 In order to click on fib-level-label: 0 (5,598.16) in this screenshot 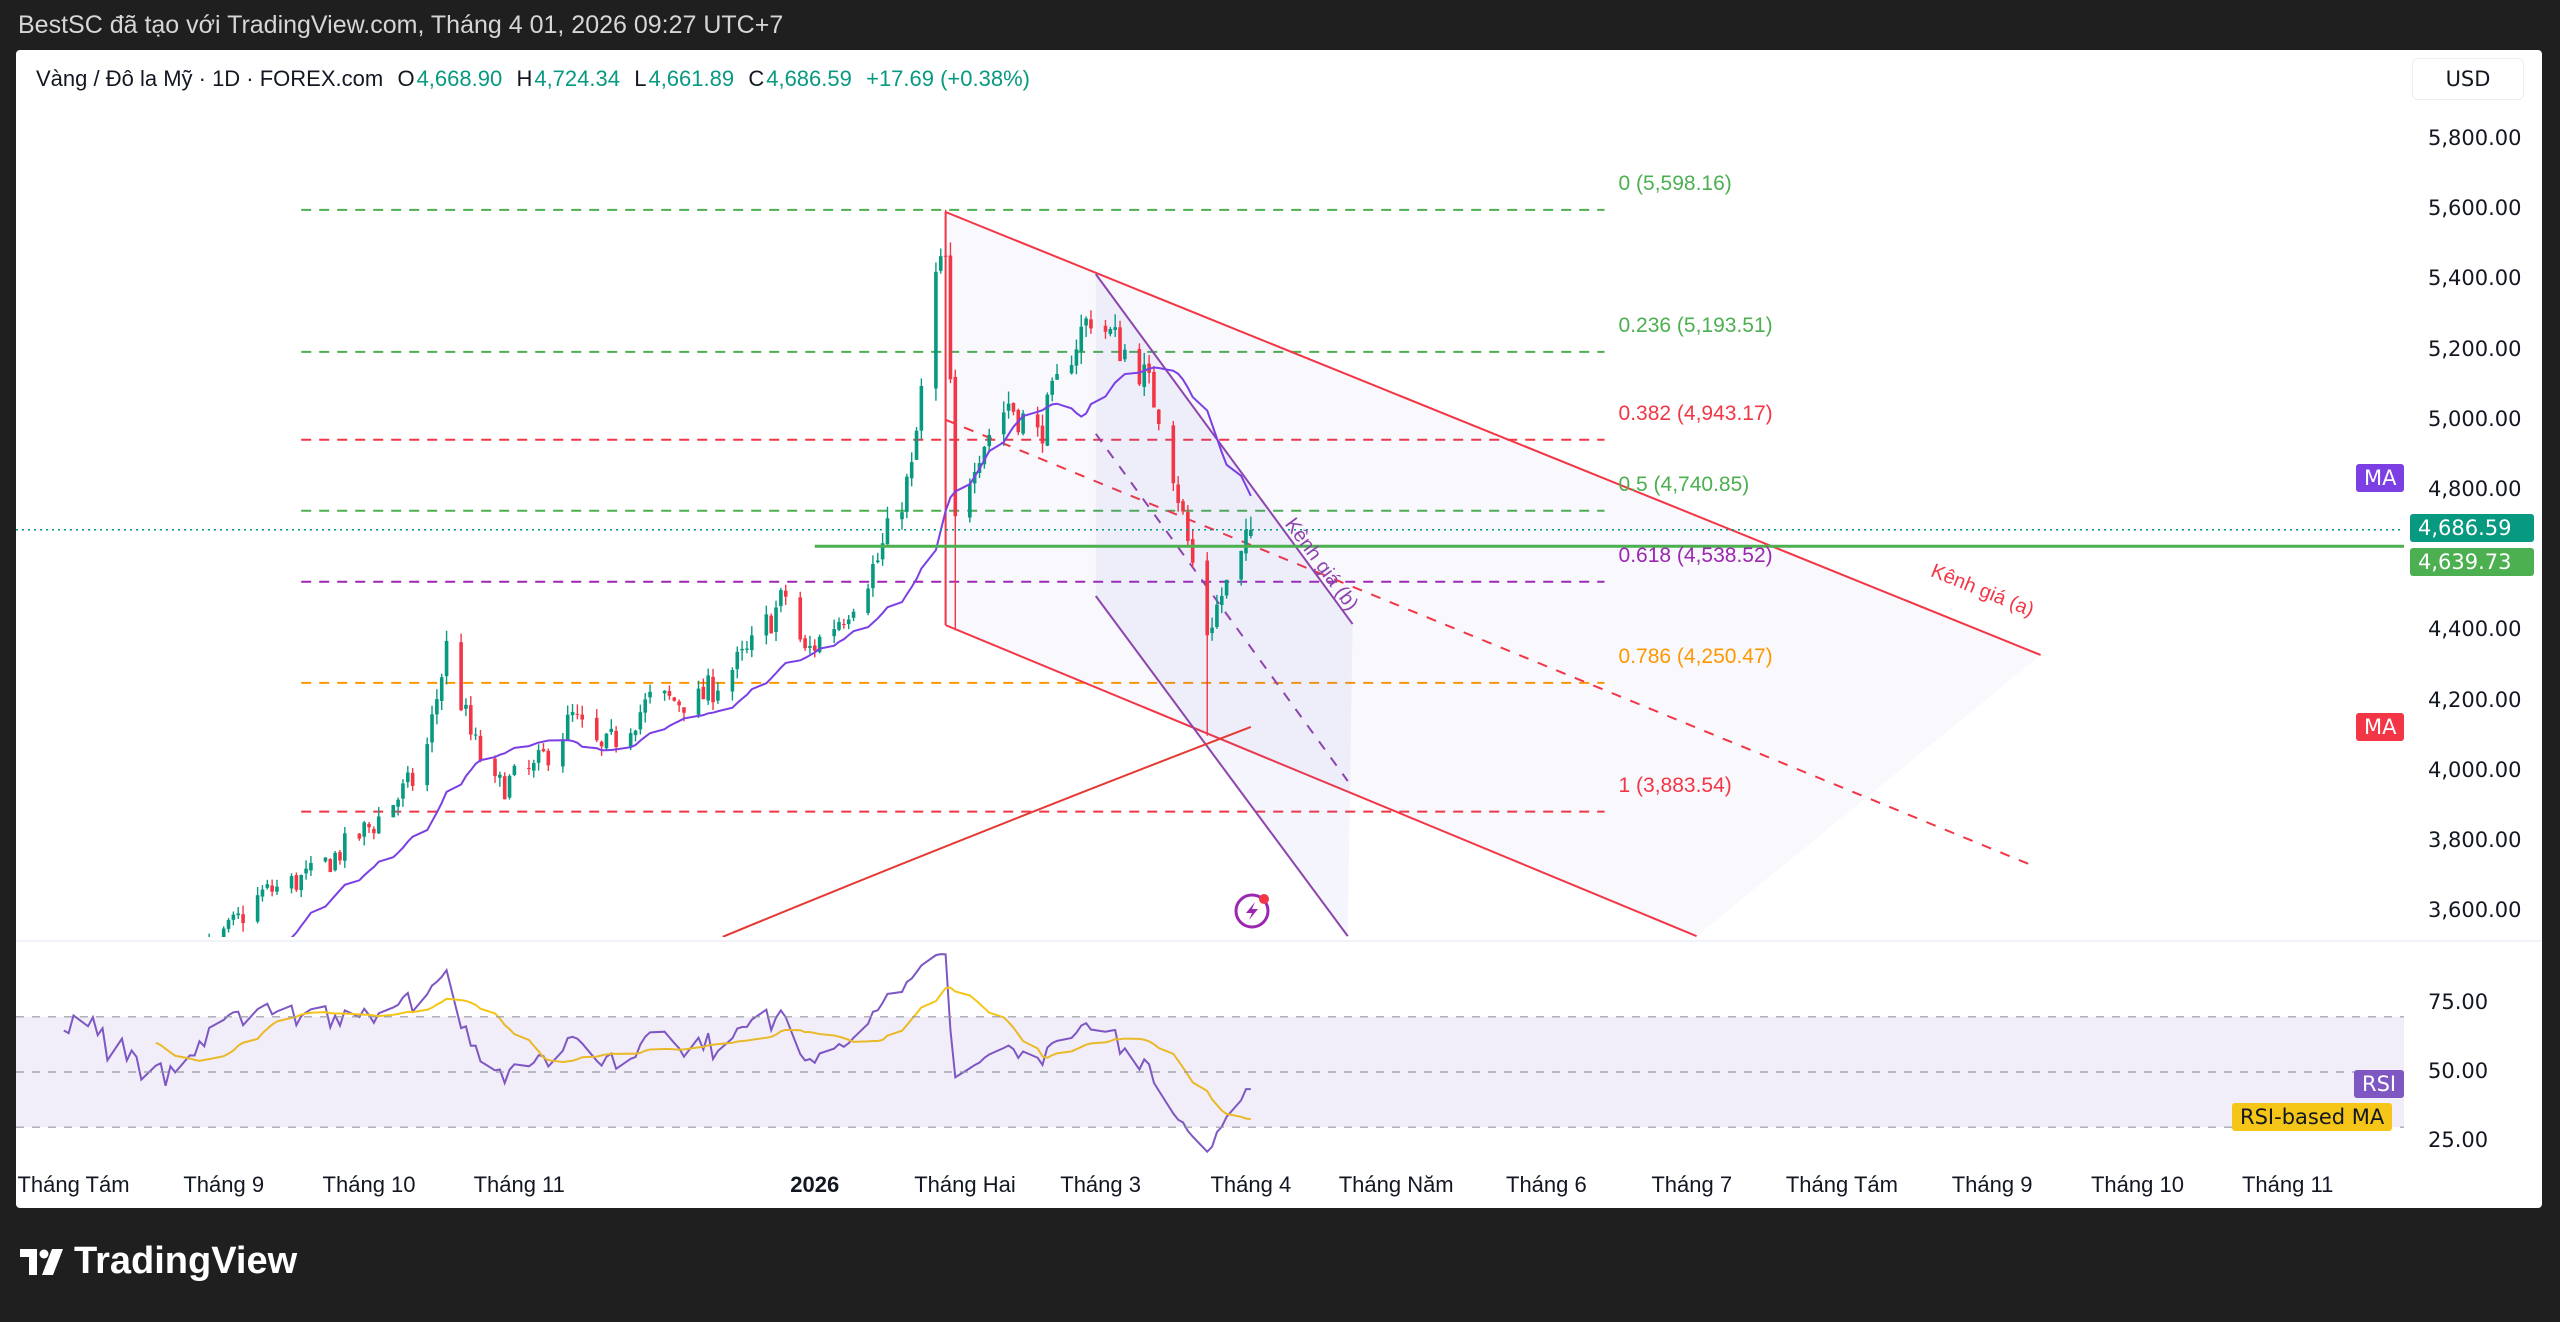, I will do `click(1675, 183)`.